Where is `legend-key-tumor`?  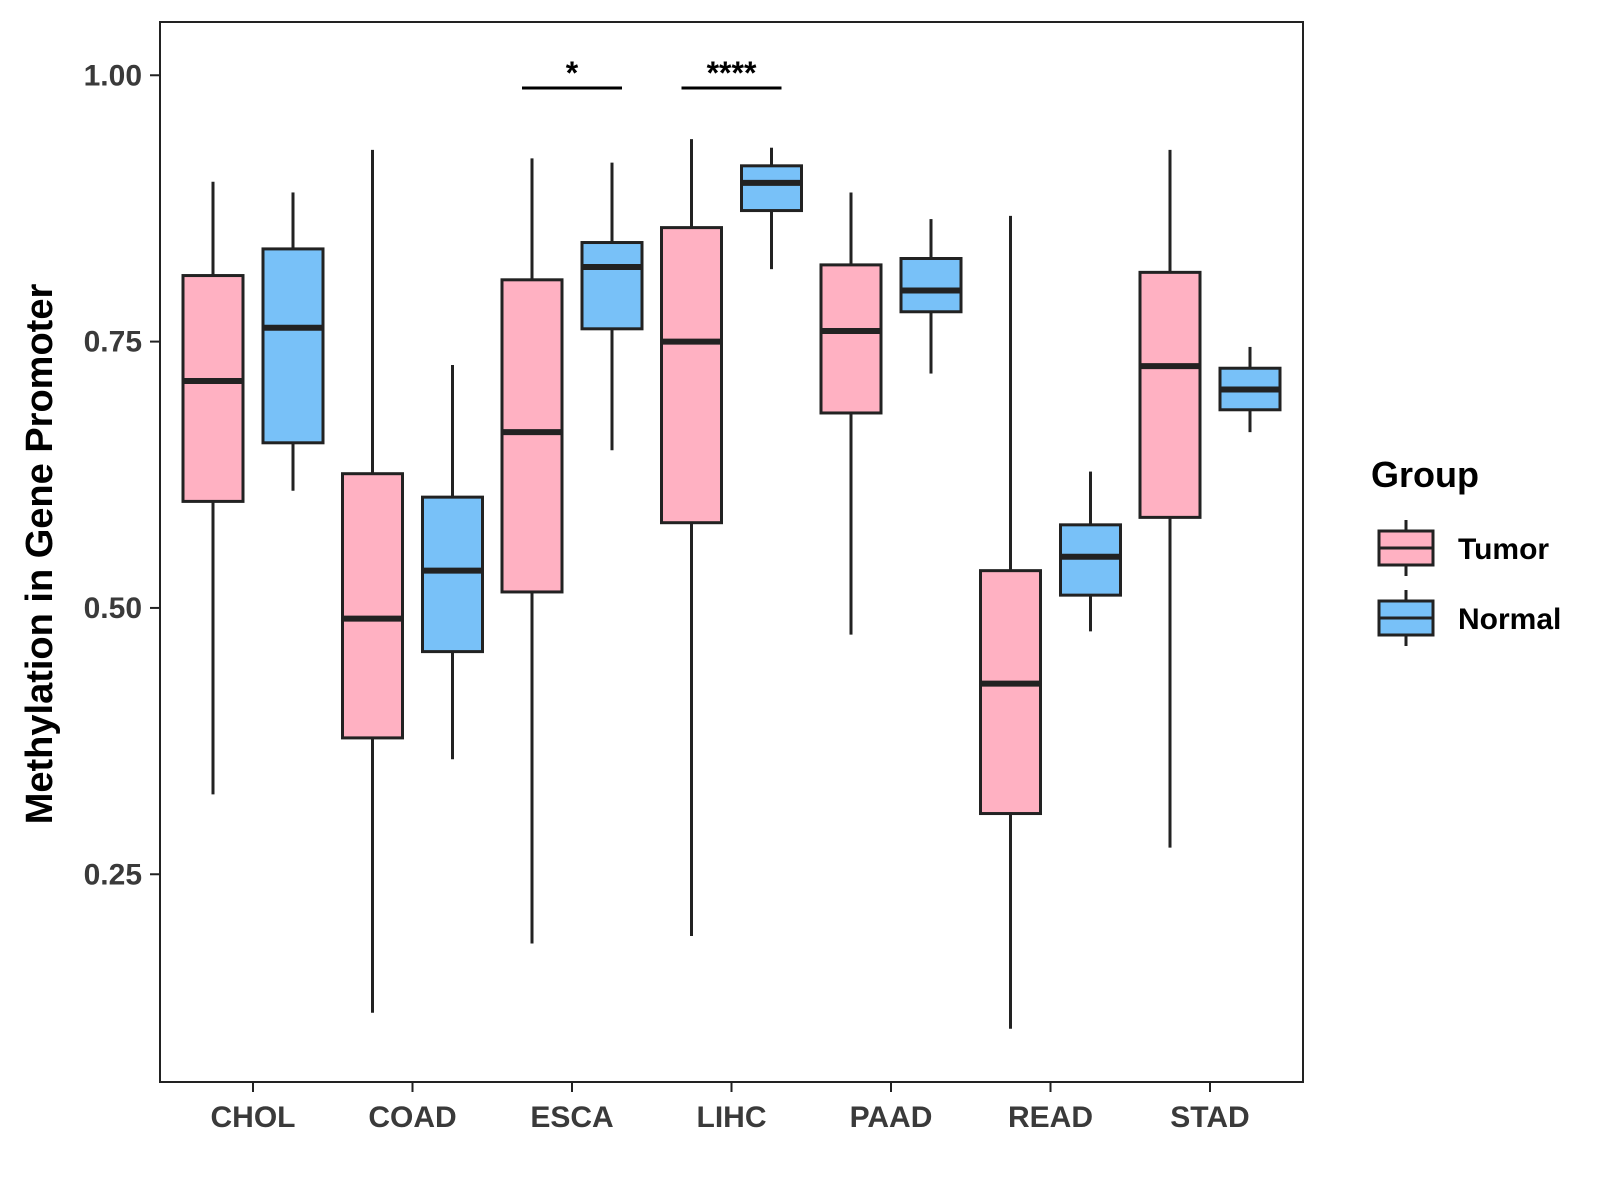 legend-key-tumor is located at coordinates (1406, 548).